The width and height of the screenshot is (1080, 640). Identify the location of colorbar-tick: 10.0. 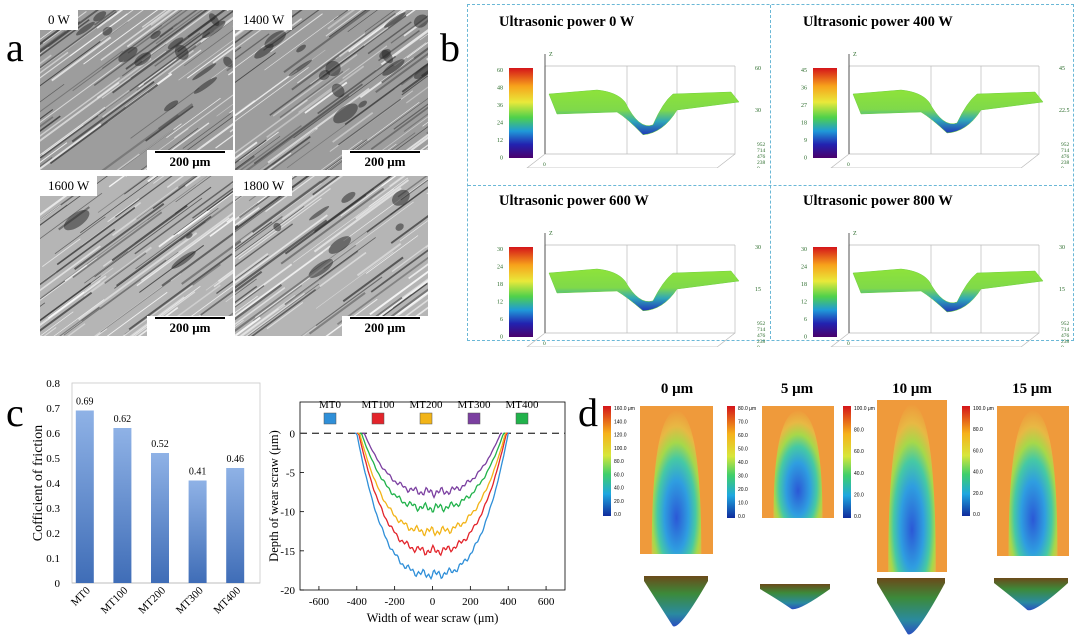
(743, 504).